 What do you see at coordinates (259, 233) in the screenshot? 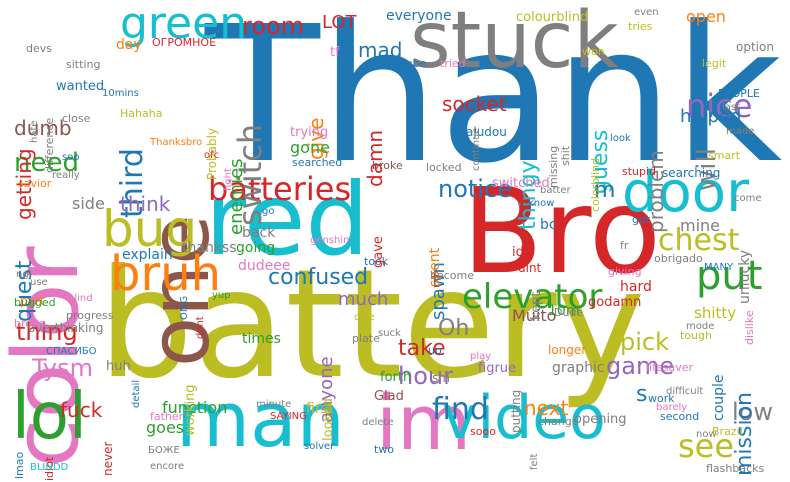
I see `cloud-word: back` at bounding box center [259, 233].